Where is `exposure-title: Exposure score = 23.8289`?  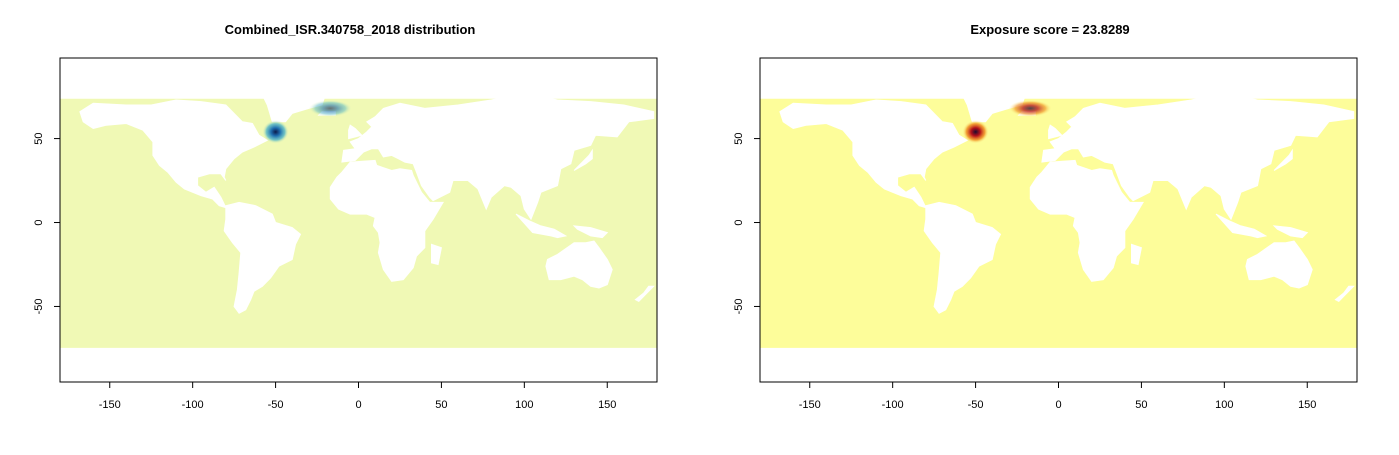 exposure-title: Exposure score = 23.8289 is located at coordinates (1050, 29).